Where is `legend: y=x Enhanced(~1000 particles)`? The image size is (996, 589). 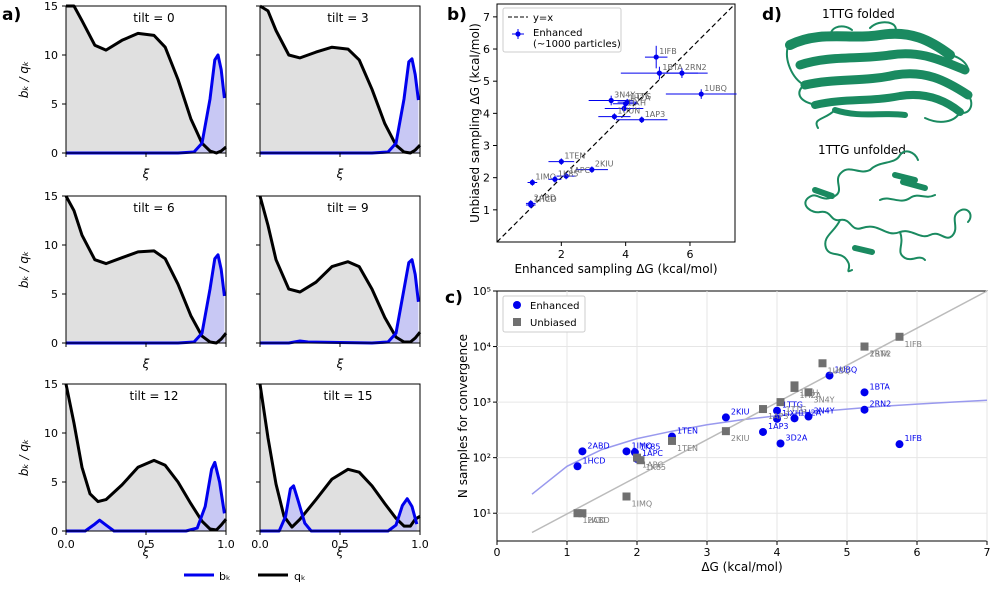
legend: y=x Enhanced(~1000 particles) is located at coordinates (562, 30).